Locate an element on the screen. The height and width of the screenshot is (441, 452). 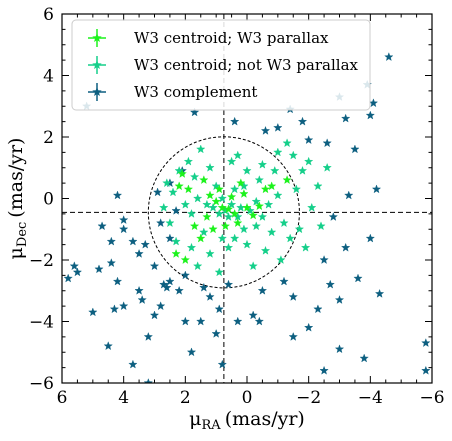
legend-box is located at coordinates (221, 65).